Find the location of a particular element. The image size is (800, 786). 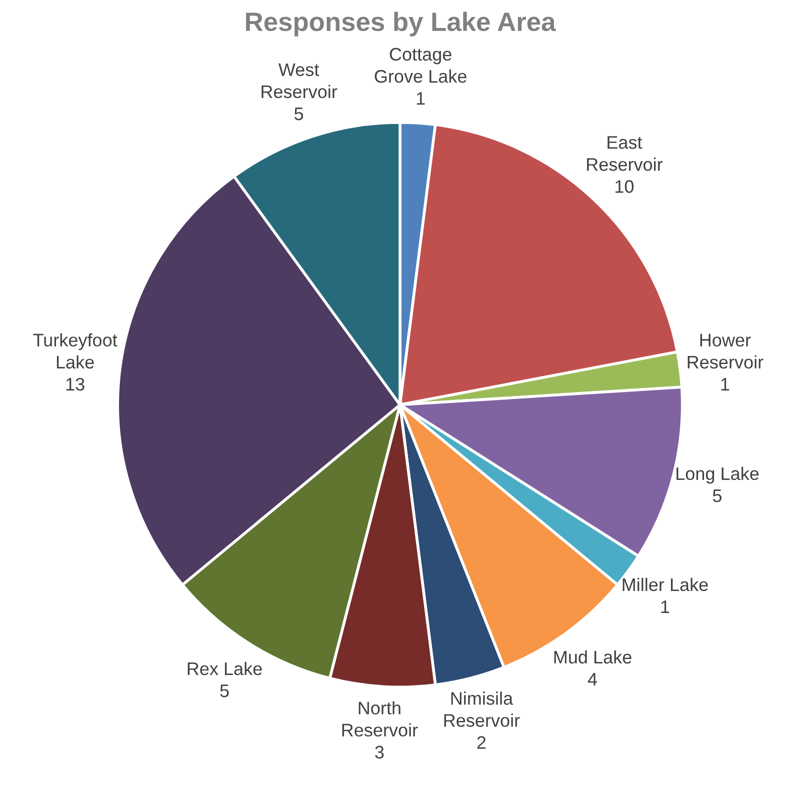

data-label: 13 is located at coordinates (75, 384).